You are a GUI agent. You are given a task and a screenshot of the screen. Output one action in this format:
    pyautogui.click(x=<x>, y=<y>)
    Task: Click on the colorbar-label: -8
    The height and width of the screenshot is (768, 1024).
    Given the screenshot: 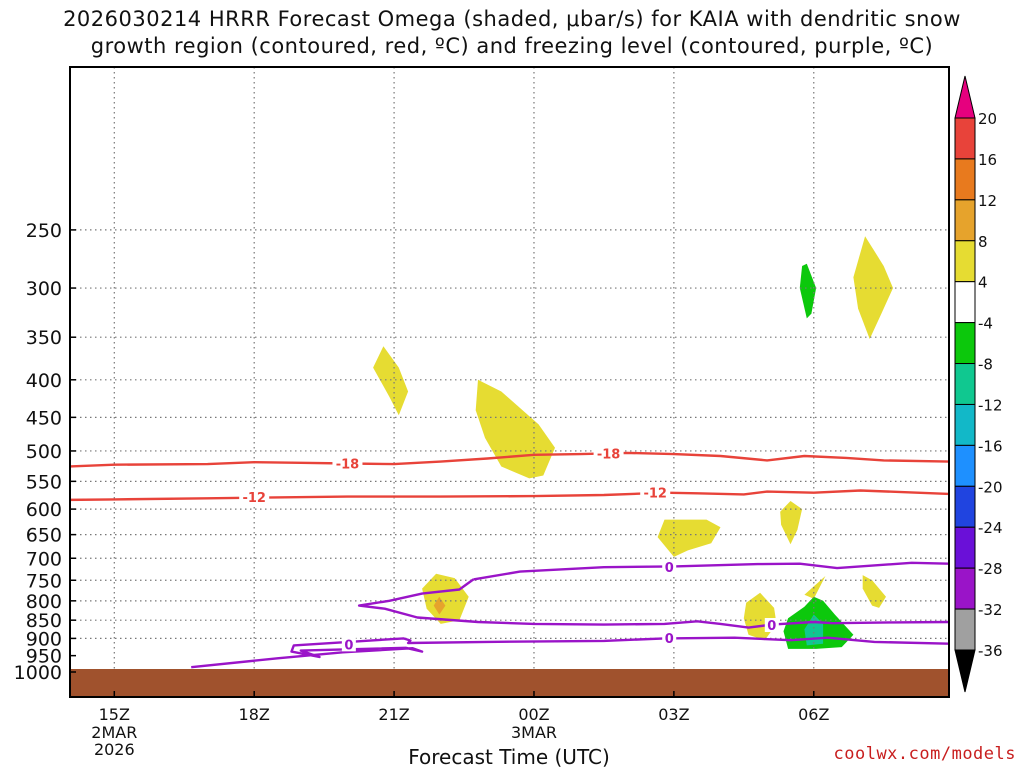 What is the action you would take?
    pyautogui.click(x=985, y=365)
    